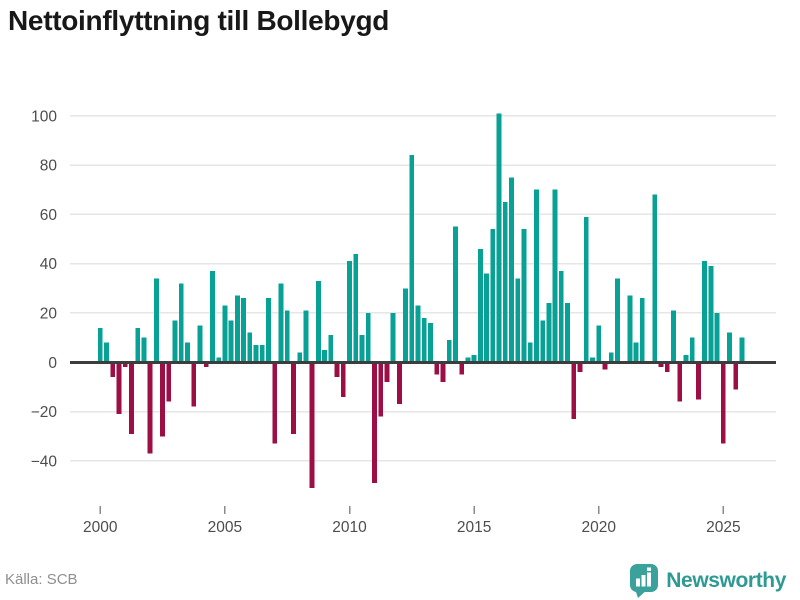  Describe the element at coordinates (113, 370) in the screenshot. I see `bar-2000-q3` at that location.